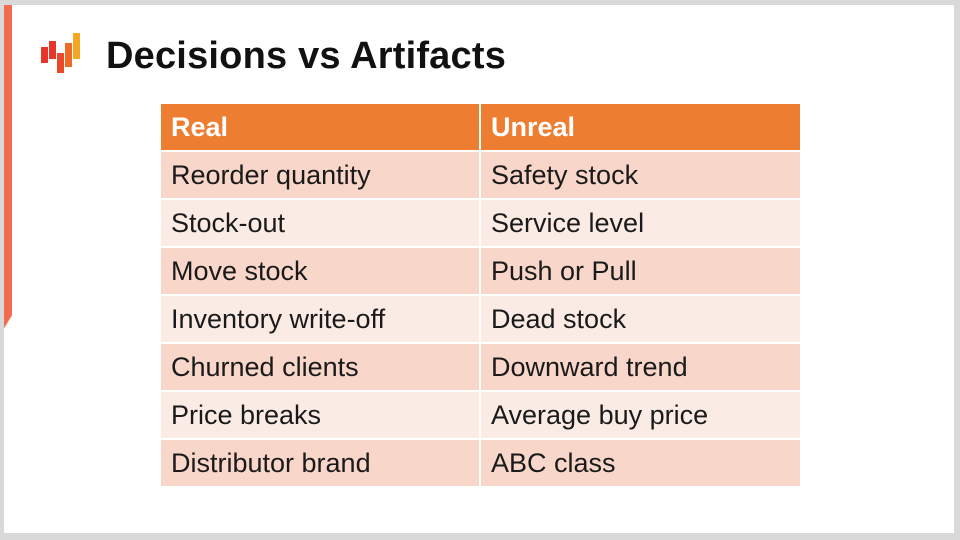  Describe the element at coordinates (320, 271) in the screenshot. I see `cell-real: Move stock` at that location.